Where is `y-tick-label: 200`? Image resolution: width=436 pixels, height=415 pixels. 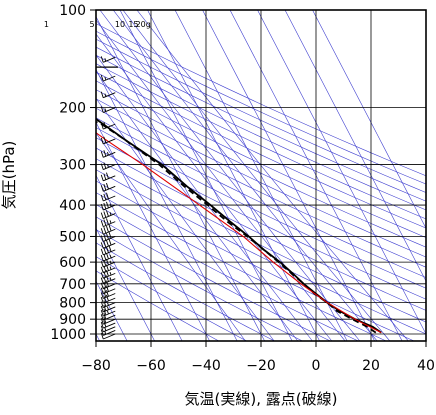
y-tick-label: 200 is located at coordinates (72, 109).